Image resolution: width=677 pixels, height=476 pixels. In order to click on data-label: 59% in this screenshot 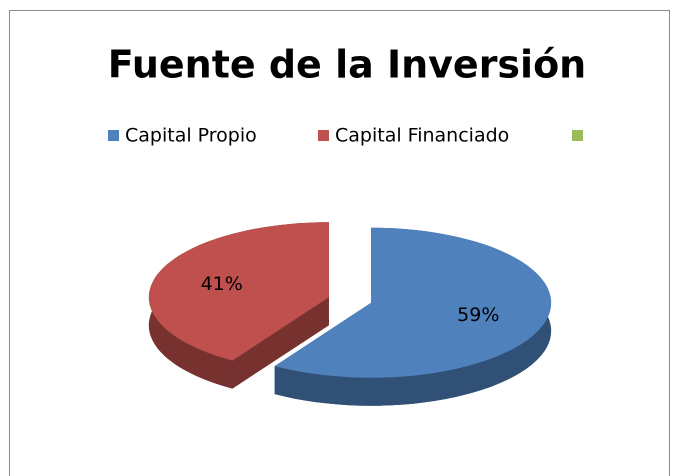, I will do `click(478, 315)`.